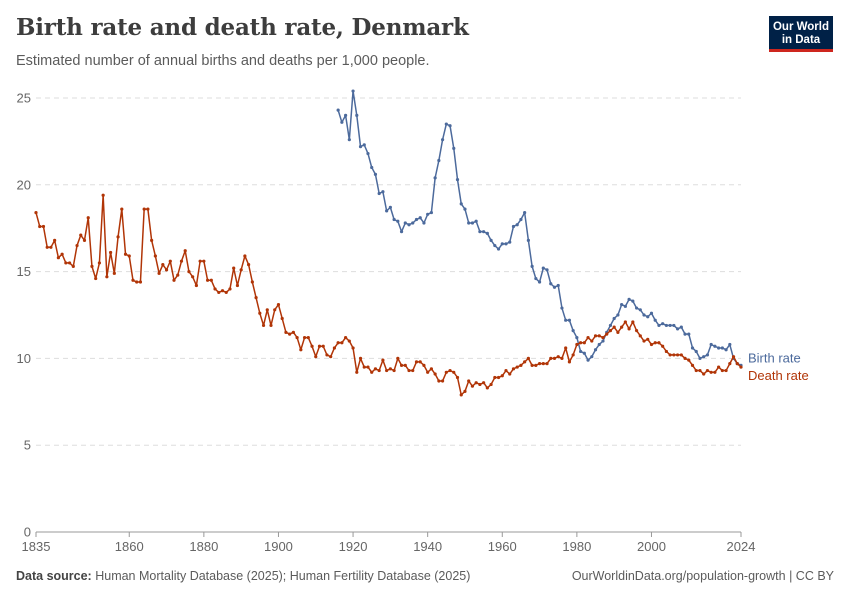 This screenshot has width=850, height=600. Describe the element at coordinates (588, 360) in the screenshot. I see `birth-rate-point-1983` at that location.